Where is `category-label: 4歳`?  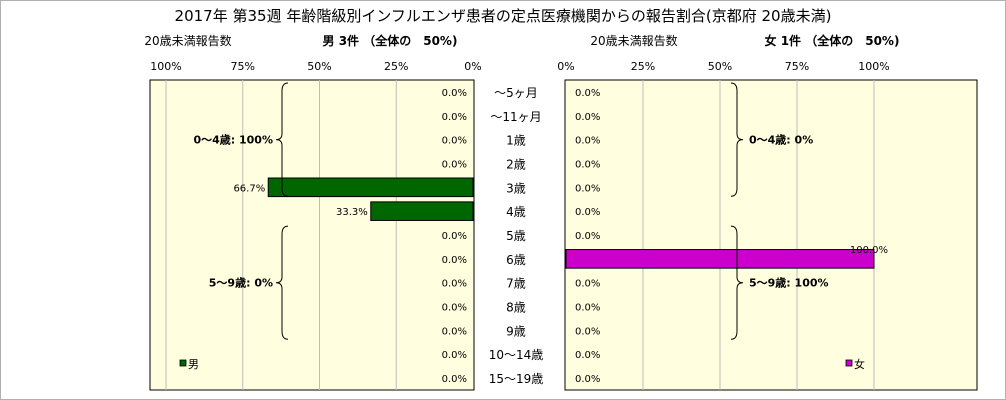
category-label: 4歳 is located at coordinates (516, 212).